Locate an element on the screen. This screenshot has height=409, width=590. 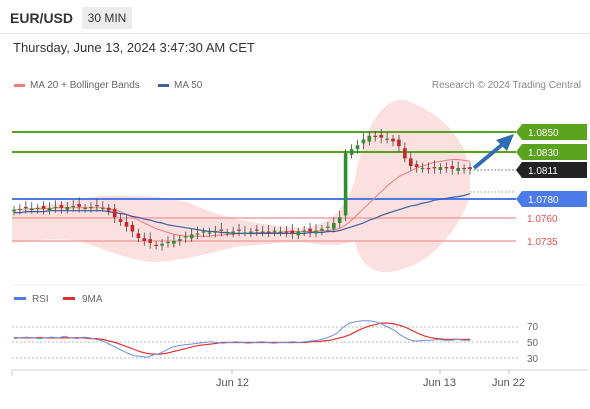
rsi-ma9-line is located at coordinates (242, 338).